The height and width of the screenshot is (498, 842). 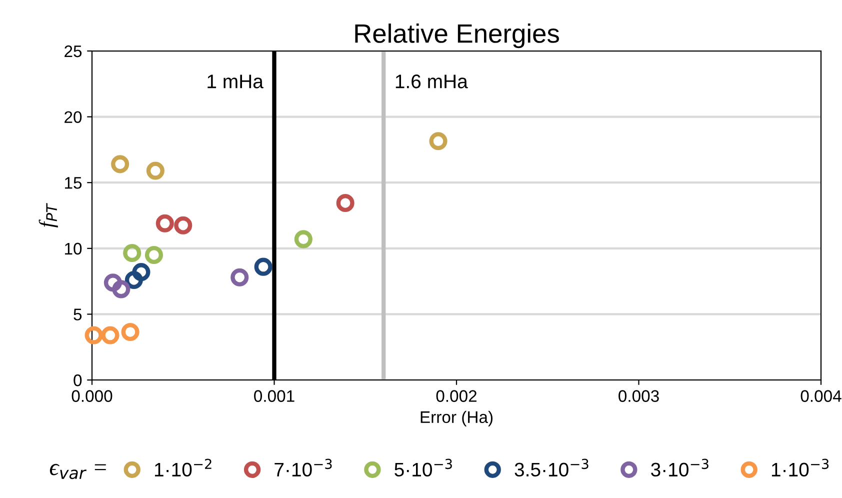 What do you see at coordinates (274, 396) in the screenshot?
I see `x-tick-label: 0.001` at bounding box center [274, 396].